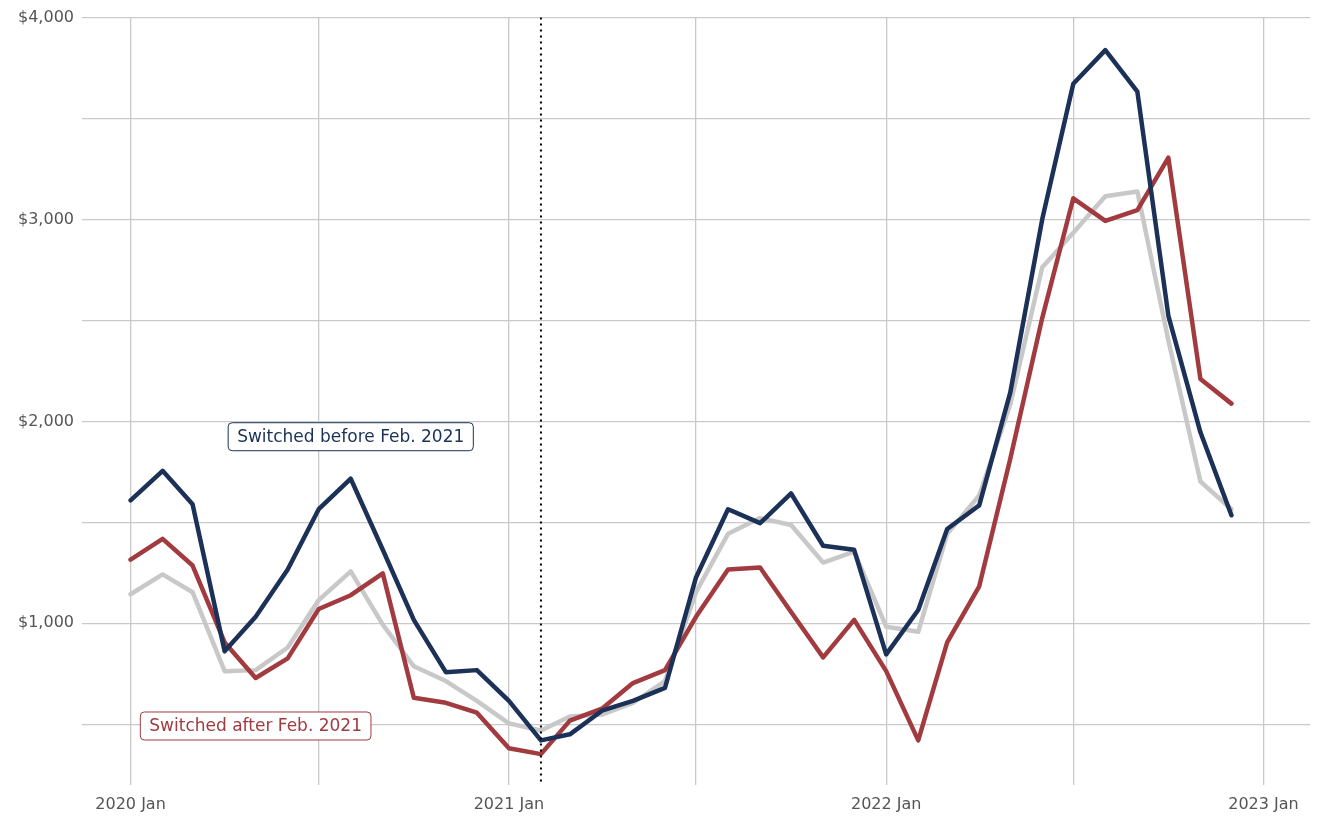 The image size is (1330, 829). What do you see at coordinates (886, 803) in the screenshot?
I see `x-tick-label: 2022 Jan` at bounding box center [886, 803].